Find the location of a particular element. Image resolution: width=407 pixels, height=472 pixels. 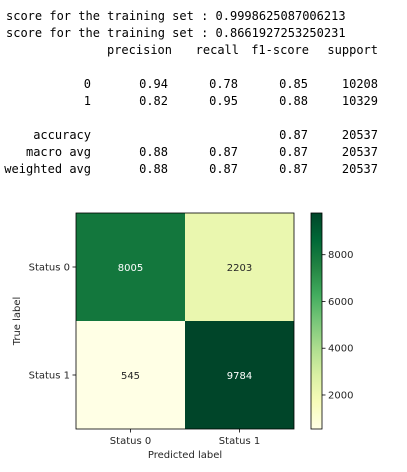

header-f1-score: f1-score is located at coordinates (280, 50).